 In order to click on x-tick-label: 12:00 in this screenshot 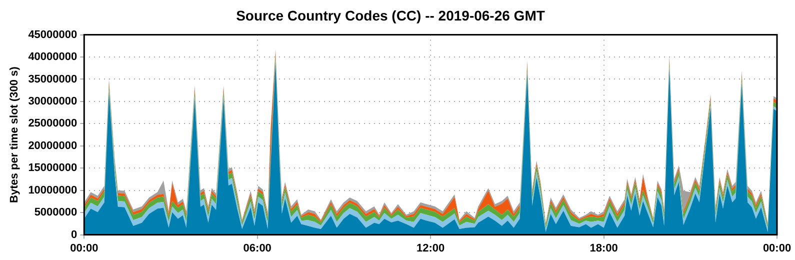, I will do `click(430, 248)`.